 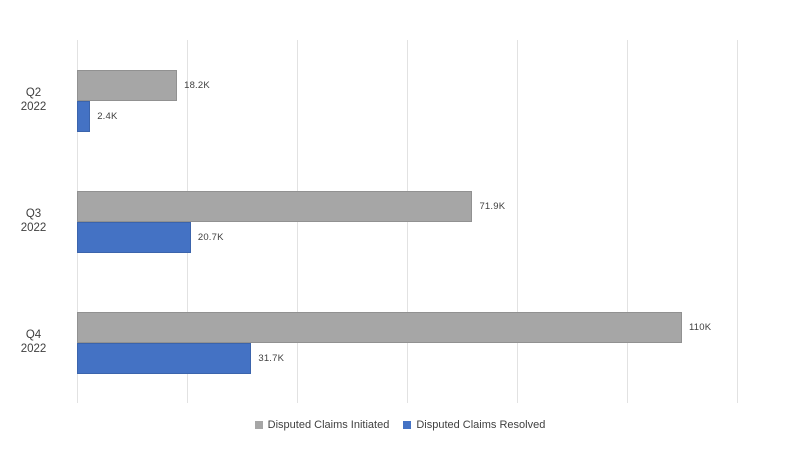 I want to click on data-label-q3-2022-disputed-claims-initiated: 71.9K, so click(x=492, y=206).